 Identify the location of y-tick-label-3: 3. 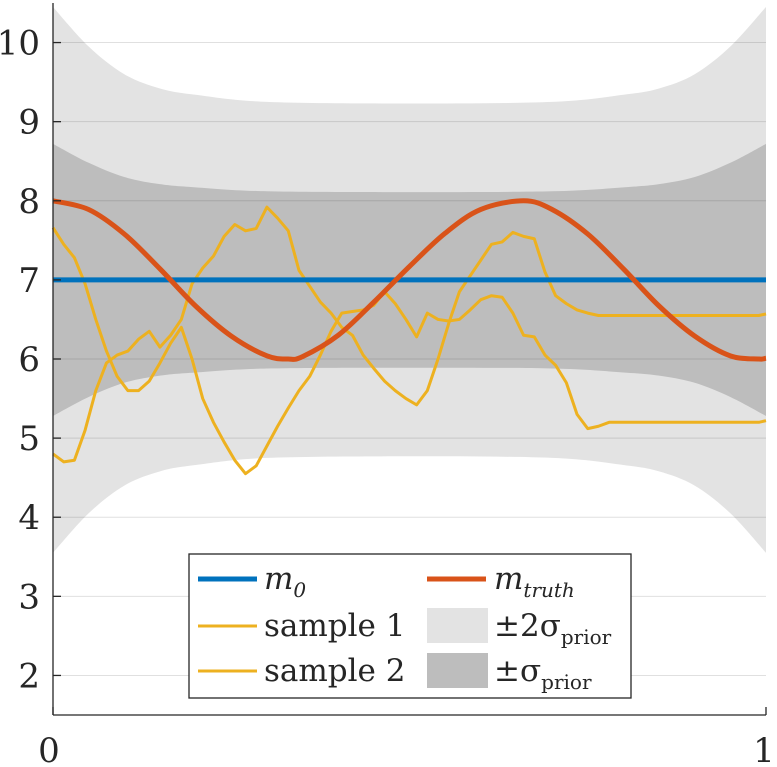
(29, 597).